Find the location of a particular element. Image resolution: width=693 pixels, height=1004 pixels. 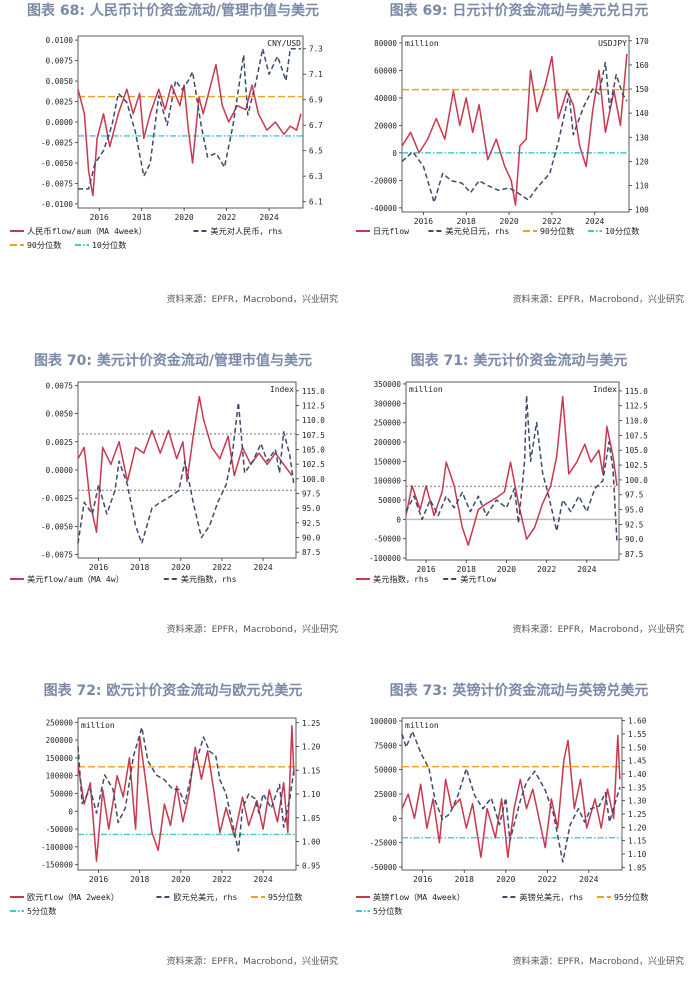

left-tick-label: 20000 is located at coordinates (385, 125).